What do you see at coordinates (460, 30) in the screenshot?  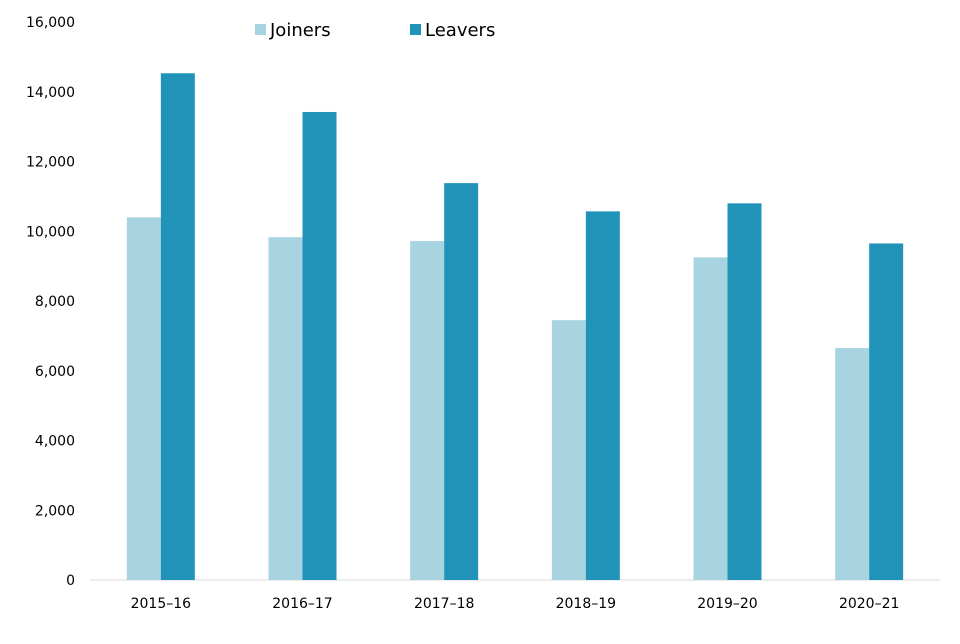 I see `legend-label-leavers: Leavers` at bounding box center [460, 30].